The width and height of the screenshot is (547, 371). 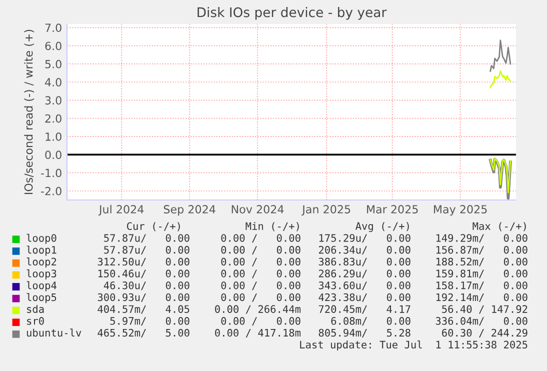 What do you see at coordinates (258, 333) in the screenshot?
I see `text: 0.00 / 417.18m` at bounding box center [258, 333].